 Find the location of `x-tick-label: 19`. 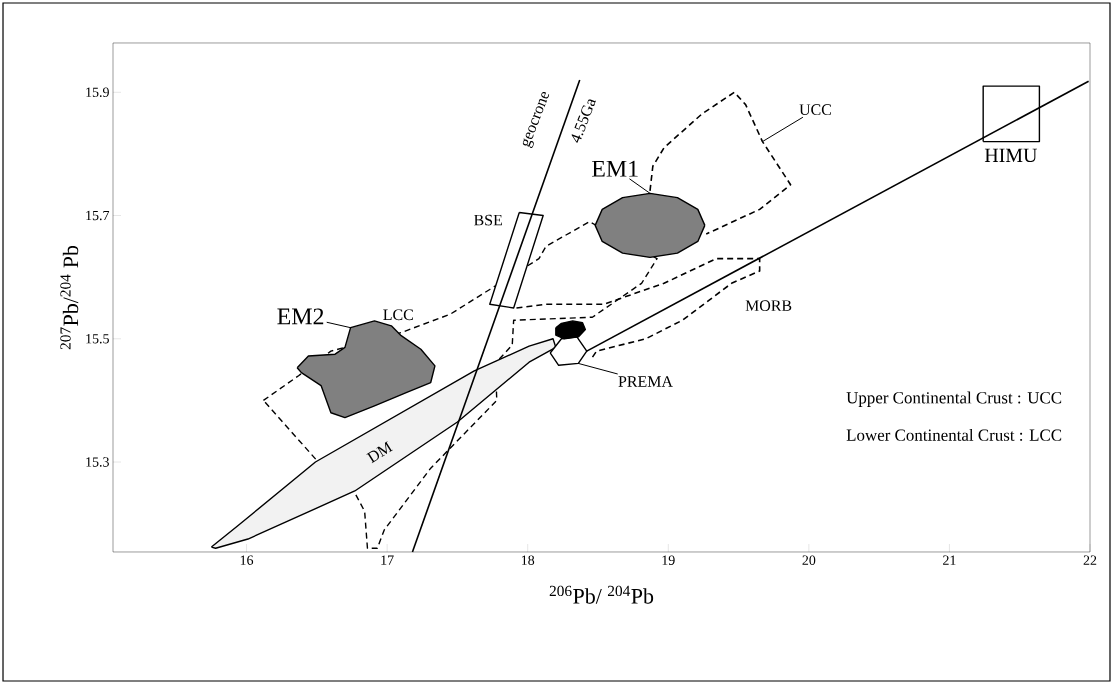

x-tick-label: 19 is located at coordinates (668, 560).